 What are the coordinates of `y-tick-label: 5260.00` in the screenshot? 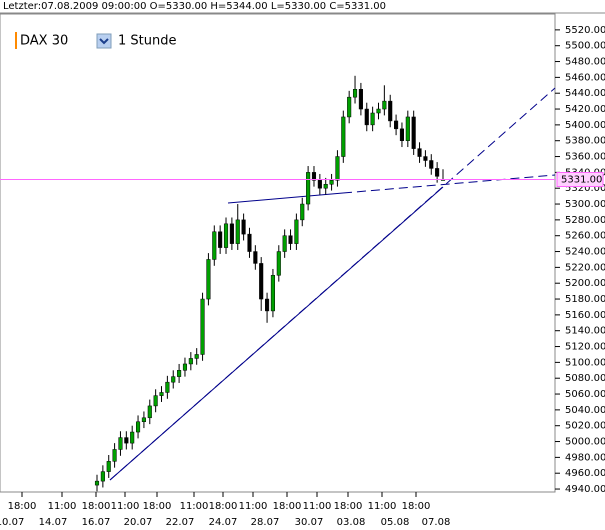 It's located at (585, 236).